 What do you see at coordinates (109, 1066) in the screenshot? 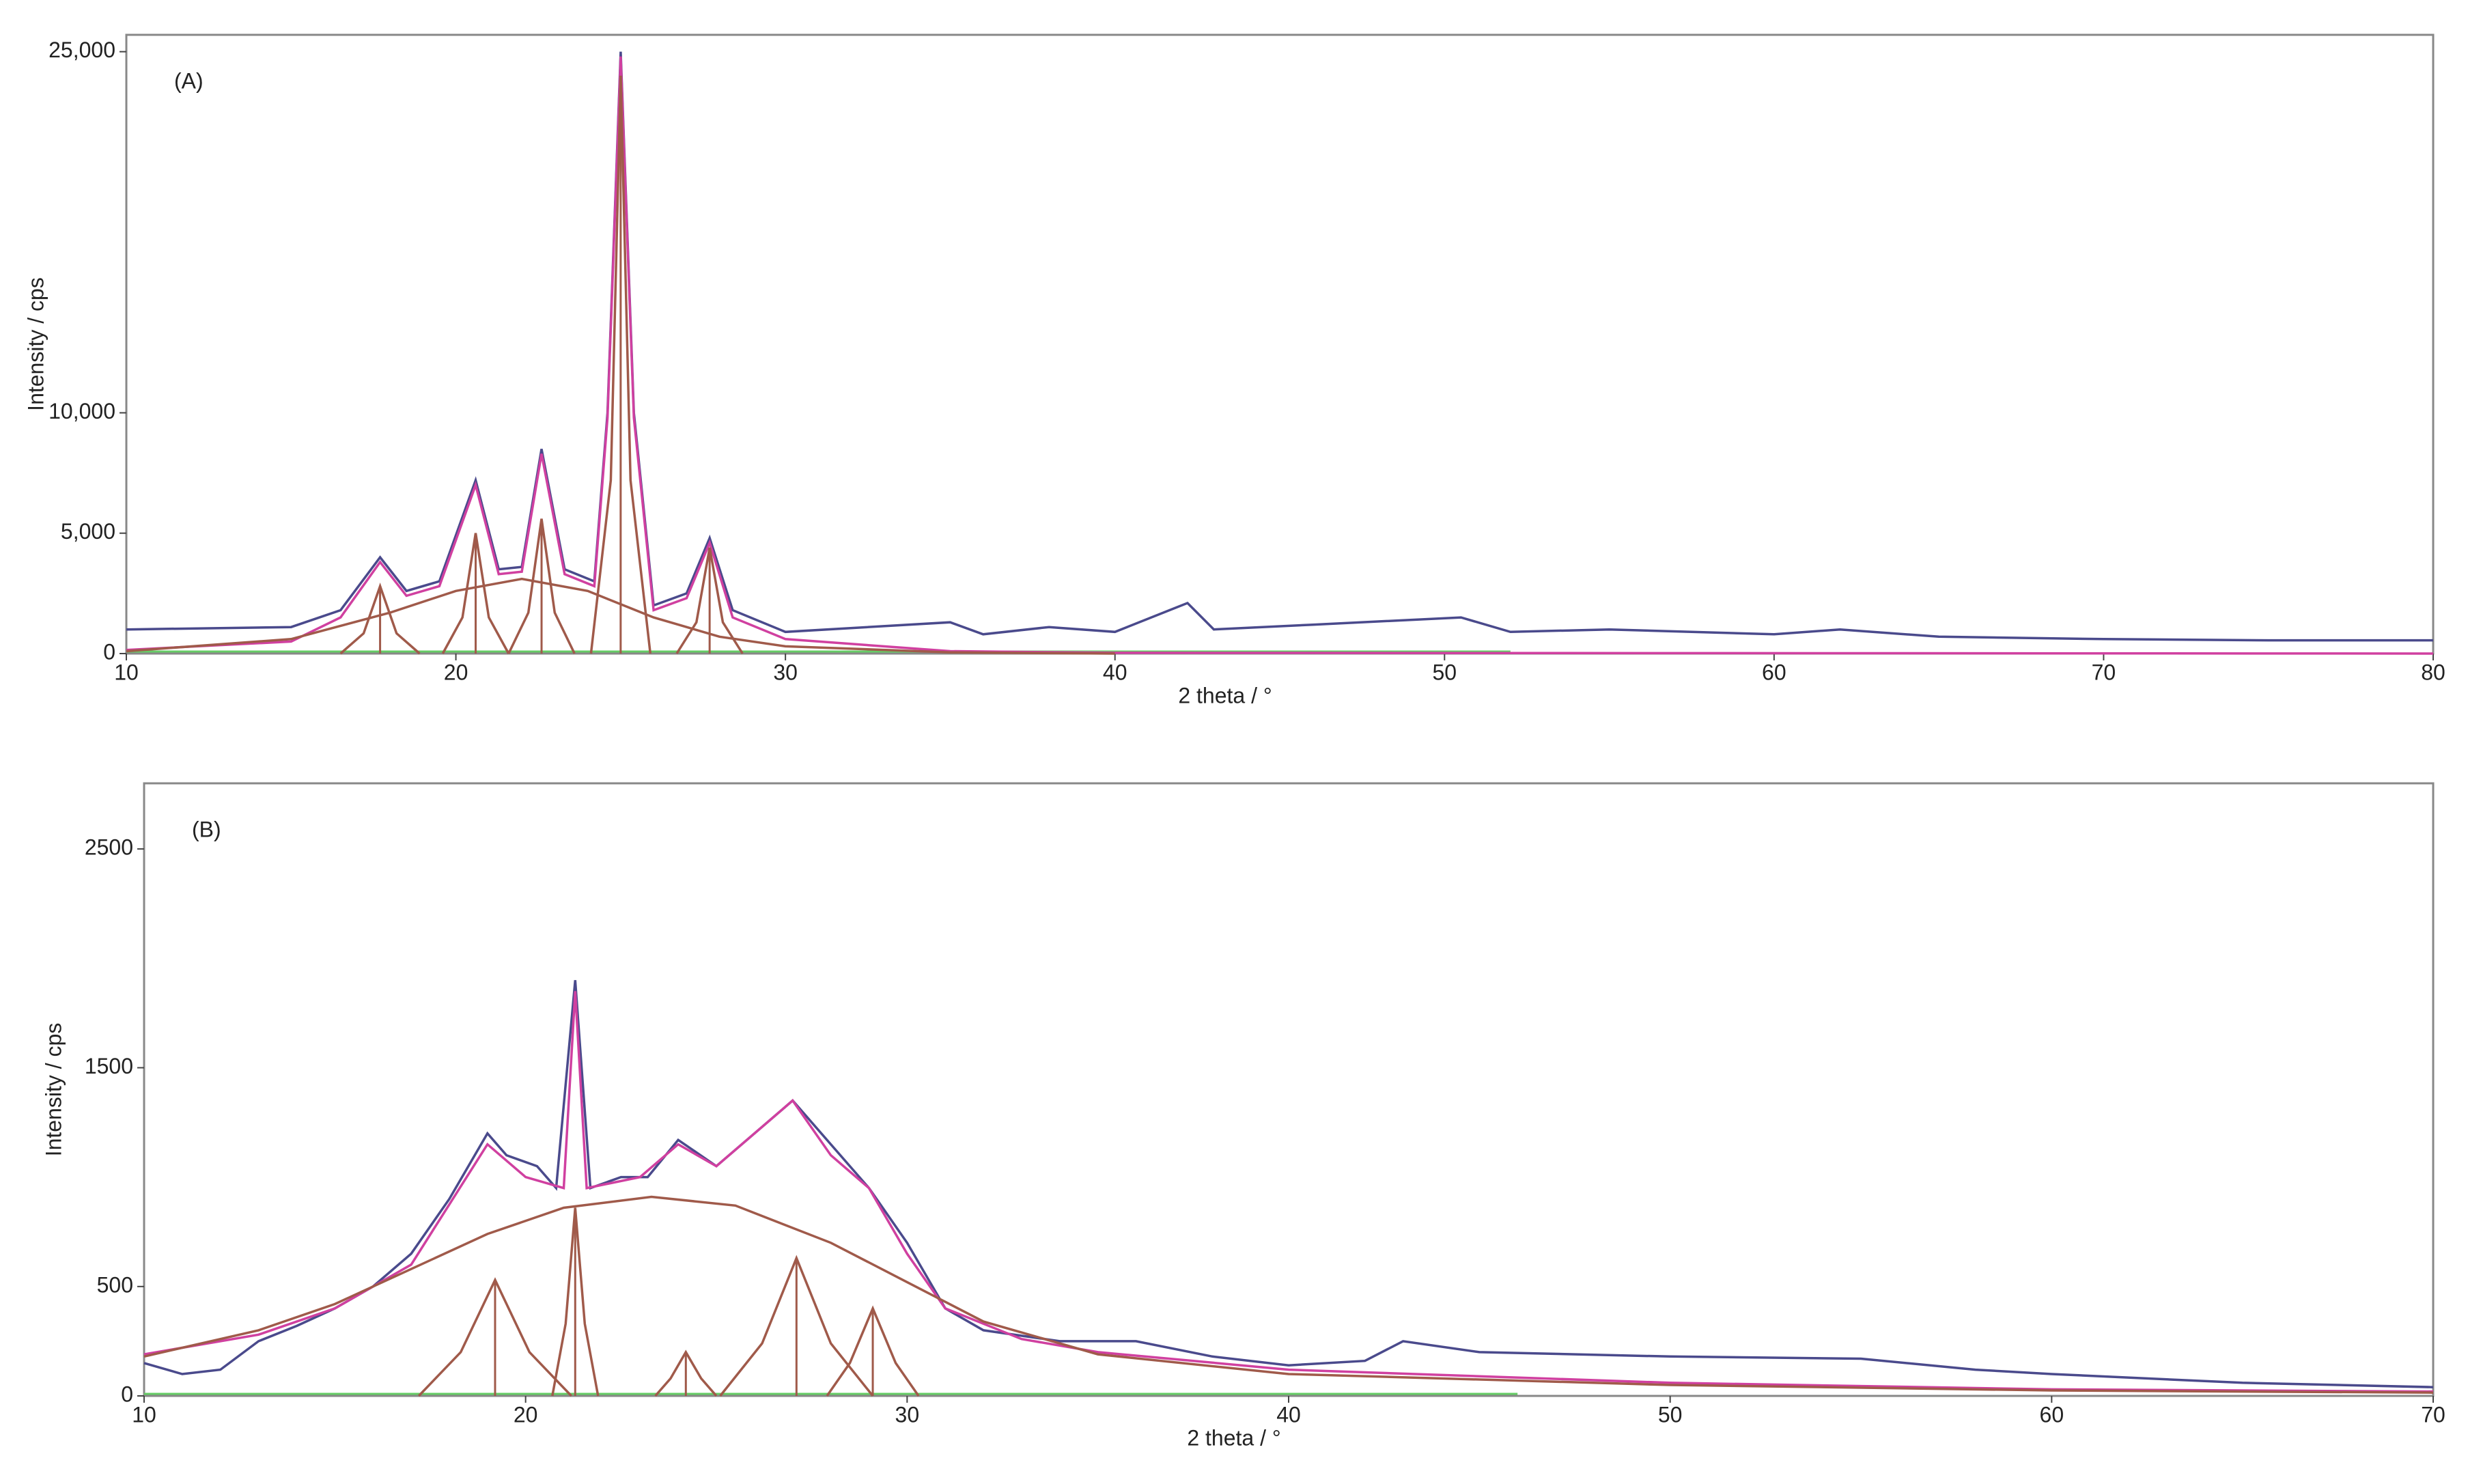
I see `y-tick-label: 1500` at bounding box center [109, 1066].